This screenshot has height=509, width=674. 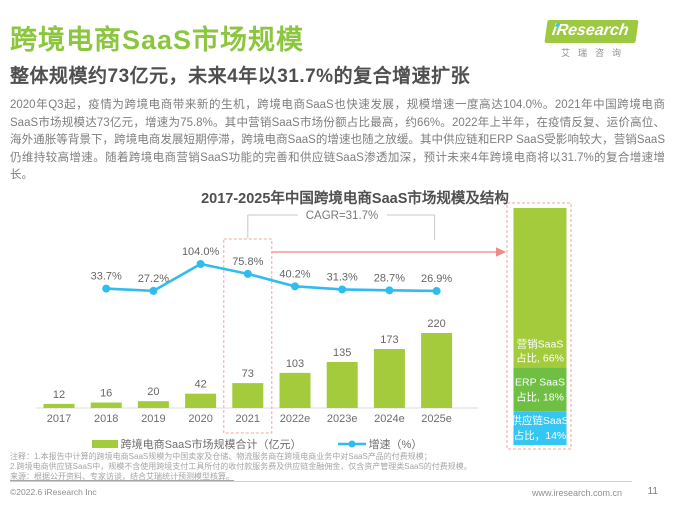 I want to click on x-label-2022e: 2022e, so click(x=295, y=419).